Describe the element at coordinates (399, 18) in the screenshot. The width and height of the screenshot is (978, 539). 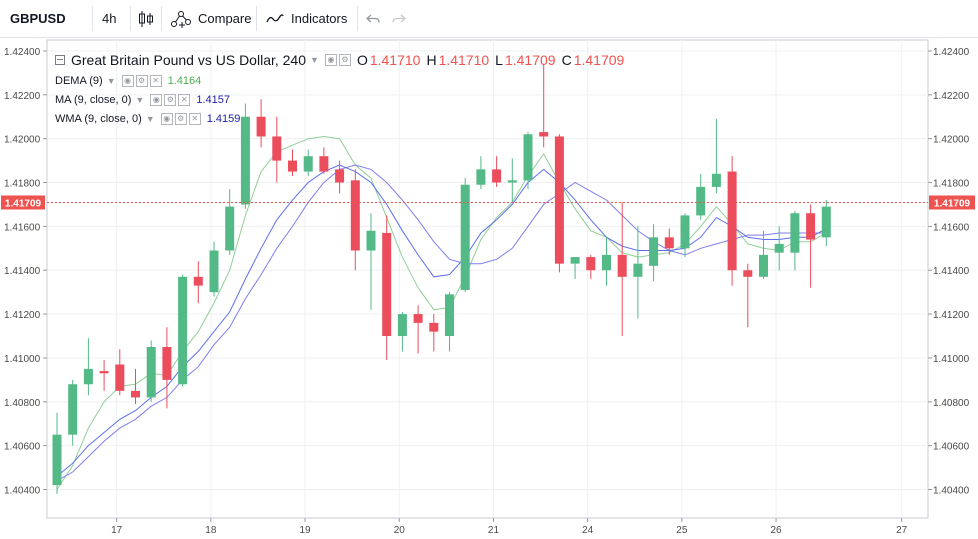
I see `redo-button` at that location.